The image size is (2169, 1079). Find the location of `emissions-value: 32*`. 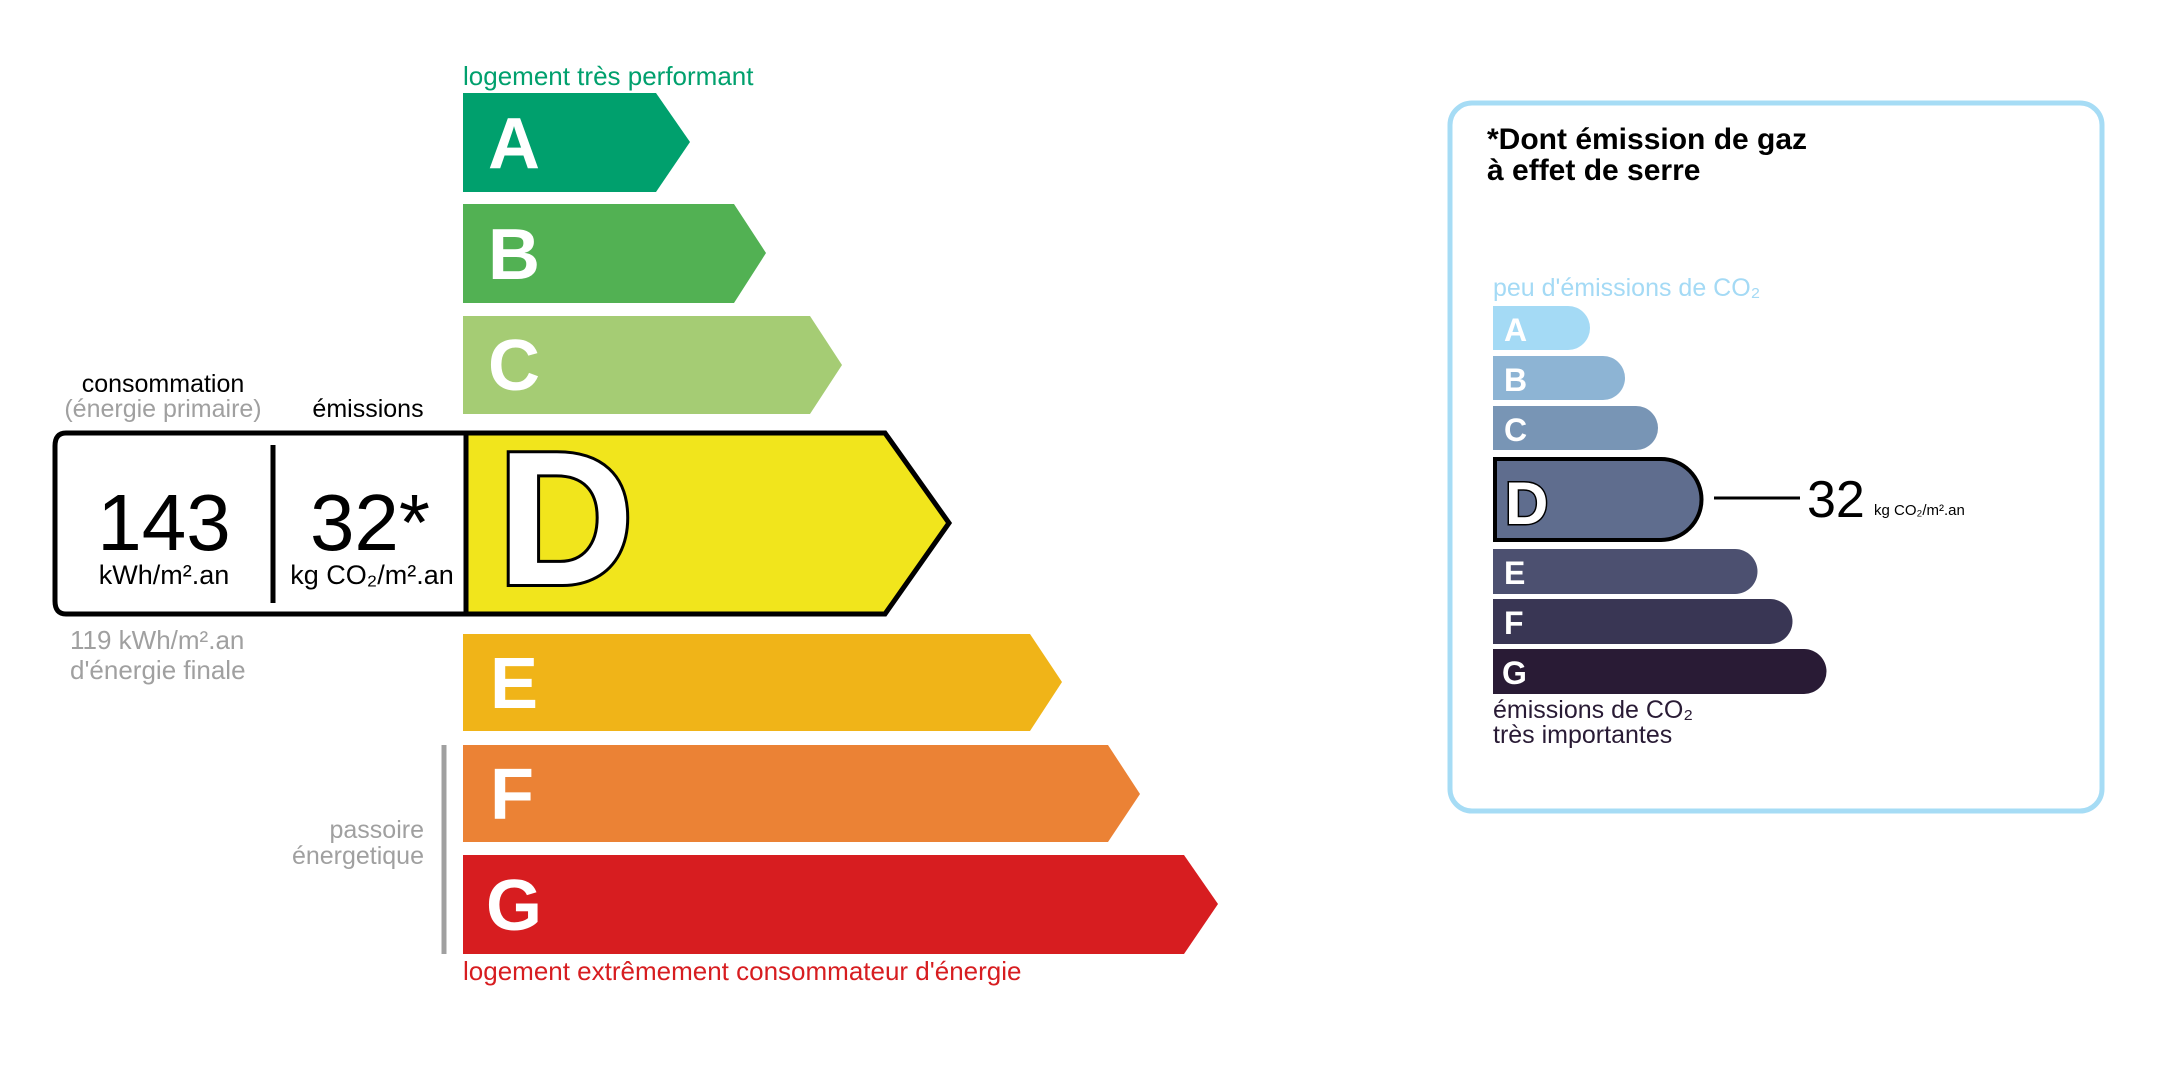

emissions-value: 32* is located at coordinates (370, 522).